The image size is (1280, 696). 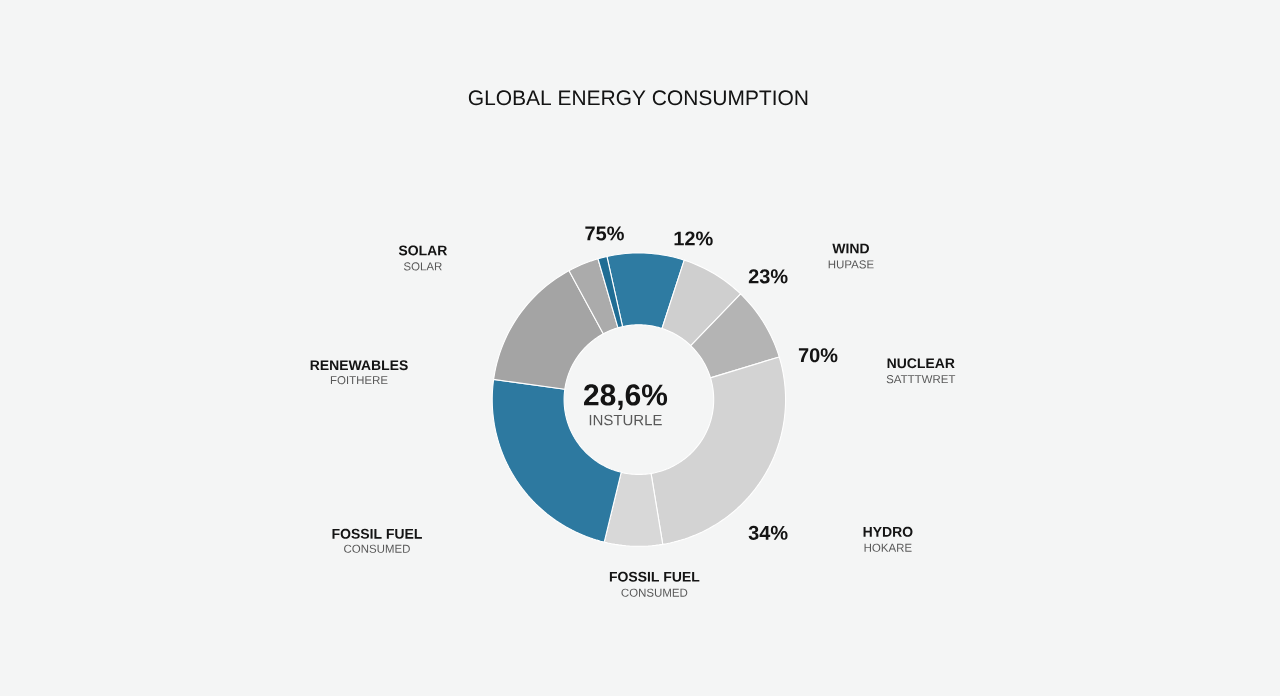 What do you see at coordinates (693, 238) in the screenshot?
I see `text: 12%` at bounding box center [693, 238].